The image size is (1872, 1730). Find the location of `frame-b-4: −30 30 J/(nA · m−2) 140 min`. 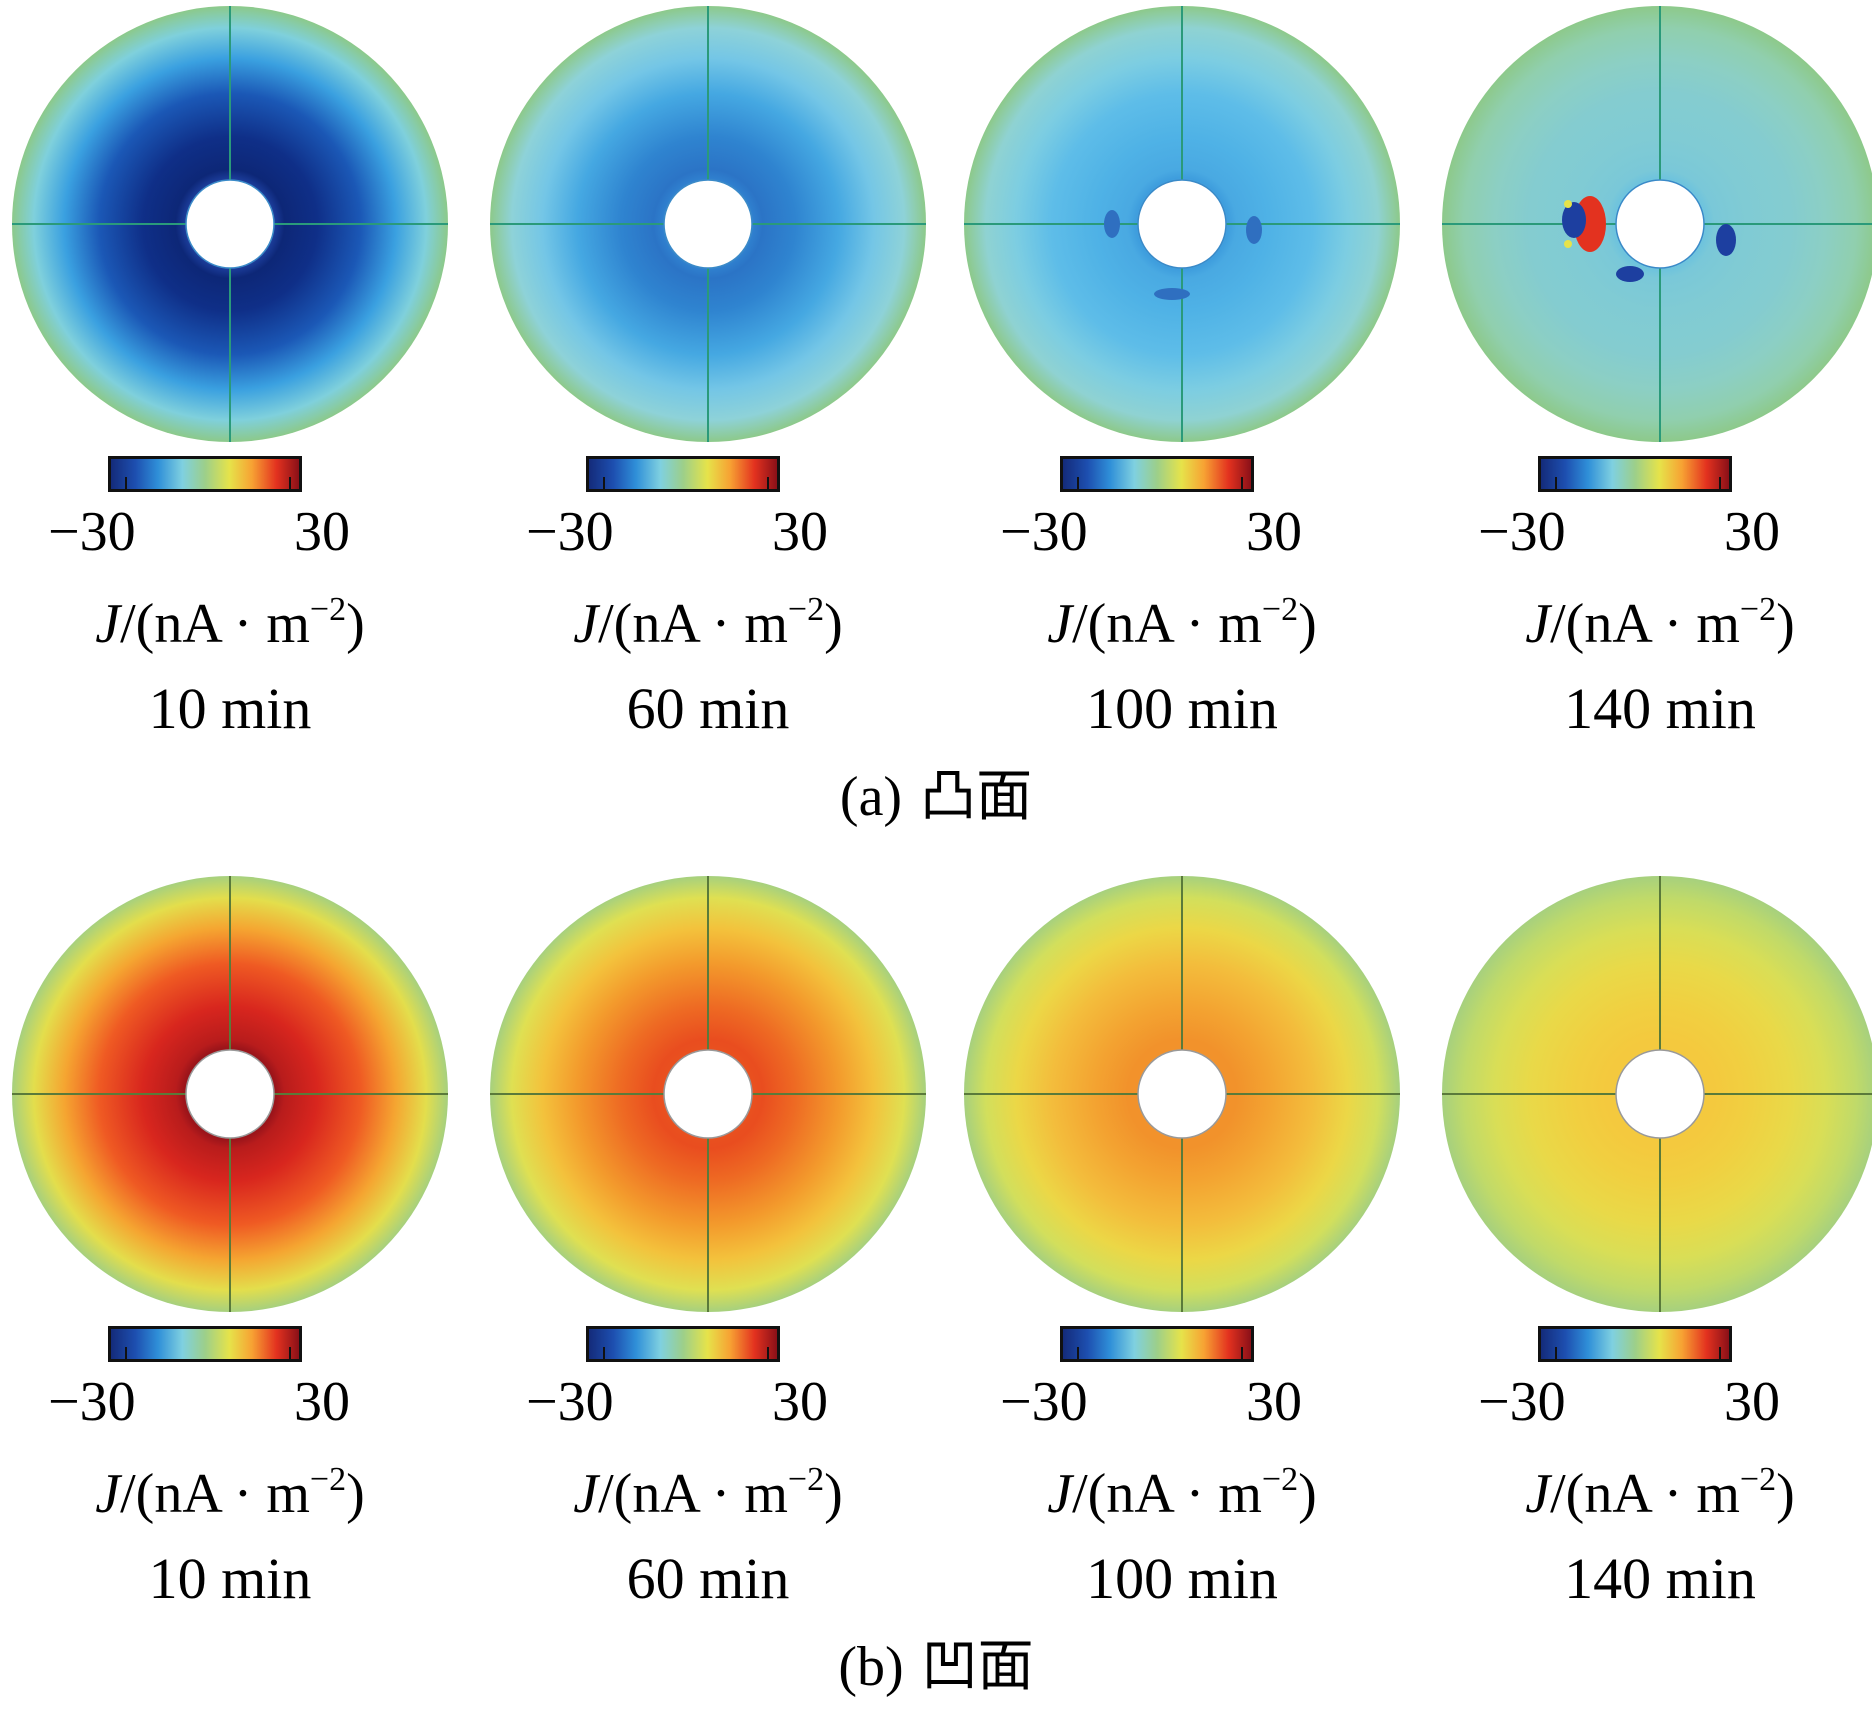

frame-b-4: −30 30 J/(nA · m−2) 140 min is located at coordinates (1651, 1250).